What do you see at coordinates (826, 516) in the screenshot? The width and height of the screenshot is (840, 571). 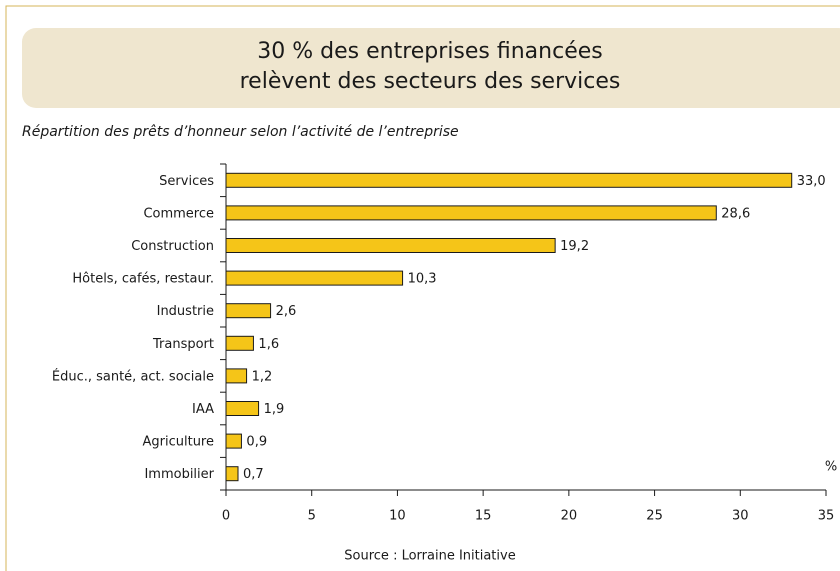 I see `x-tick-label: 35` at bounding box center [826, 516].